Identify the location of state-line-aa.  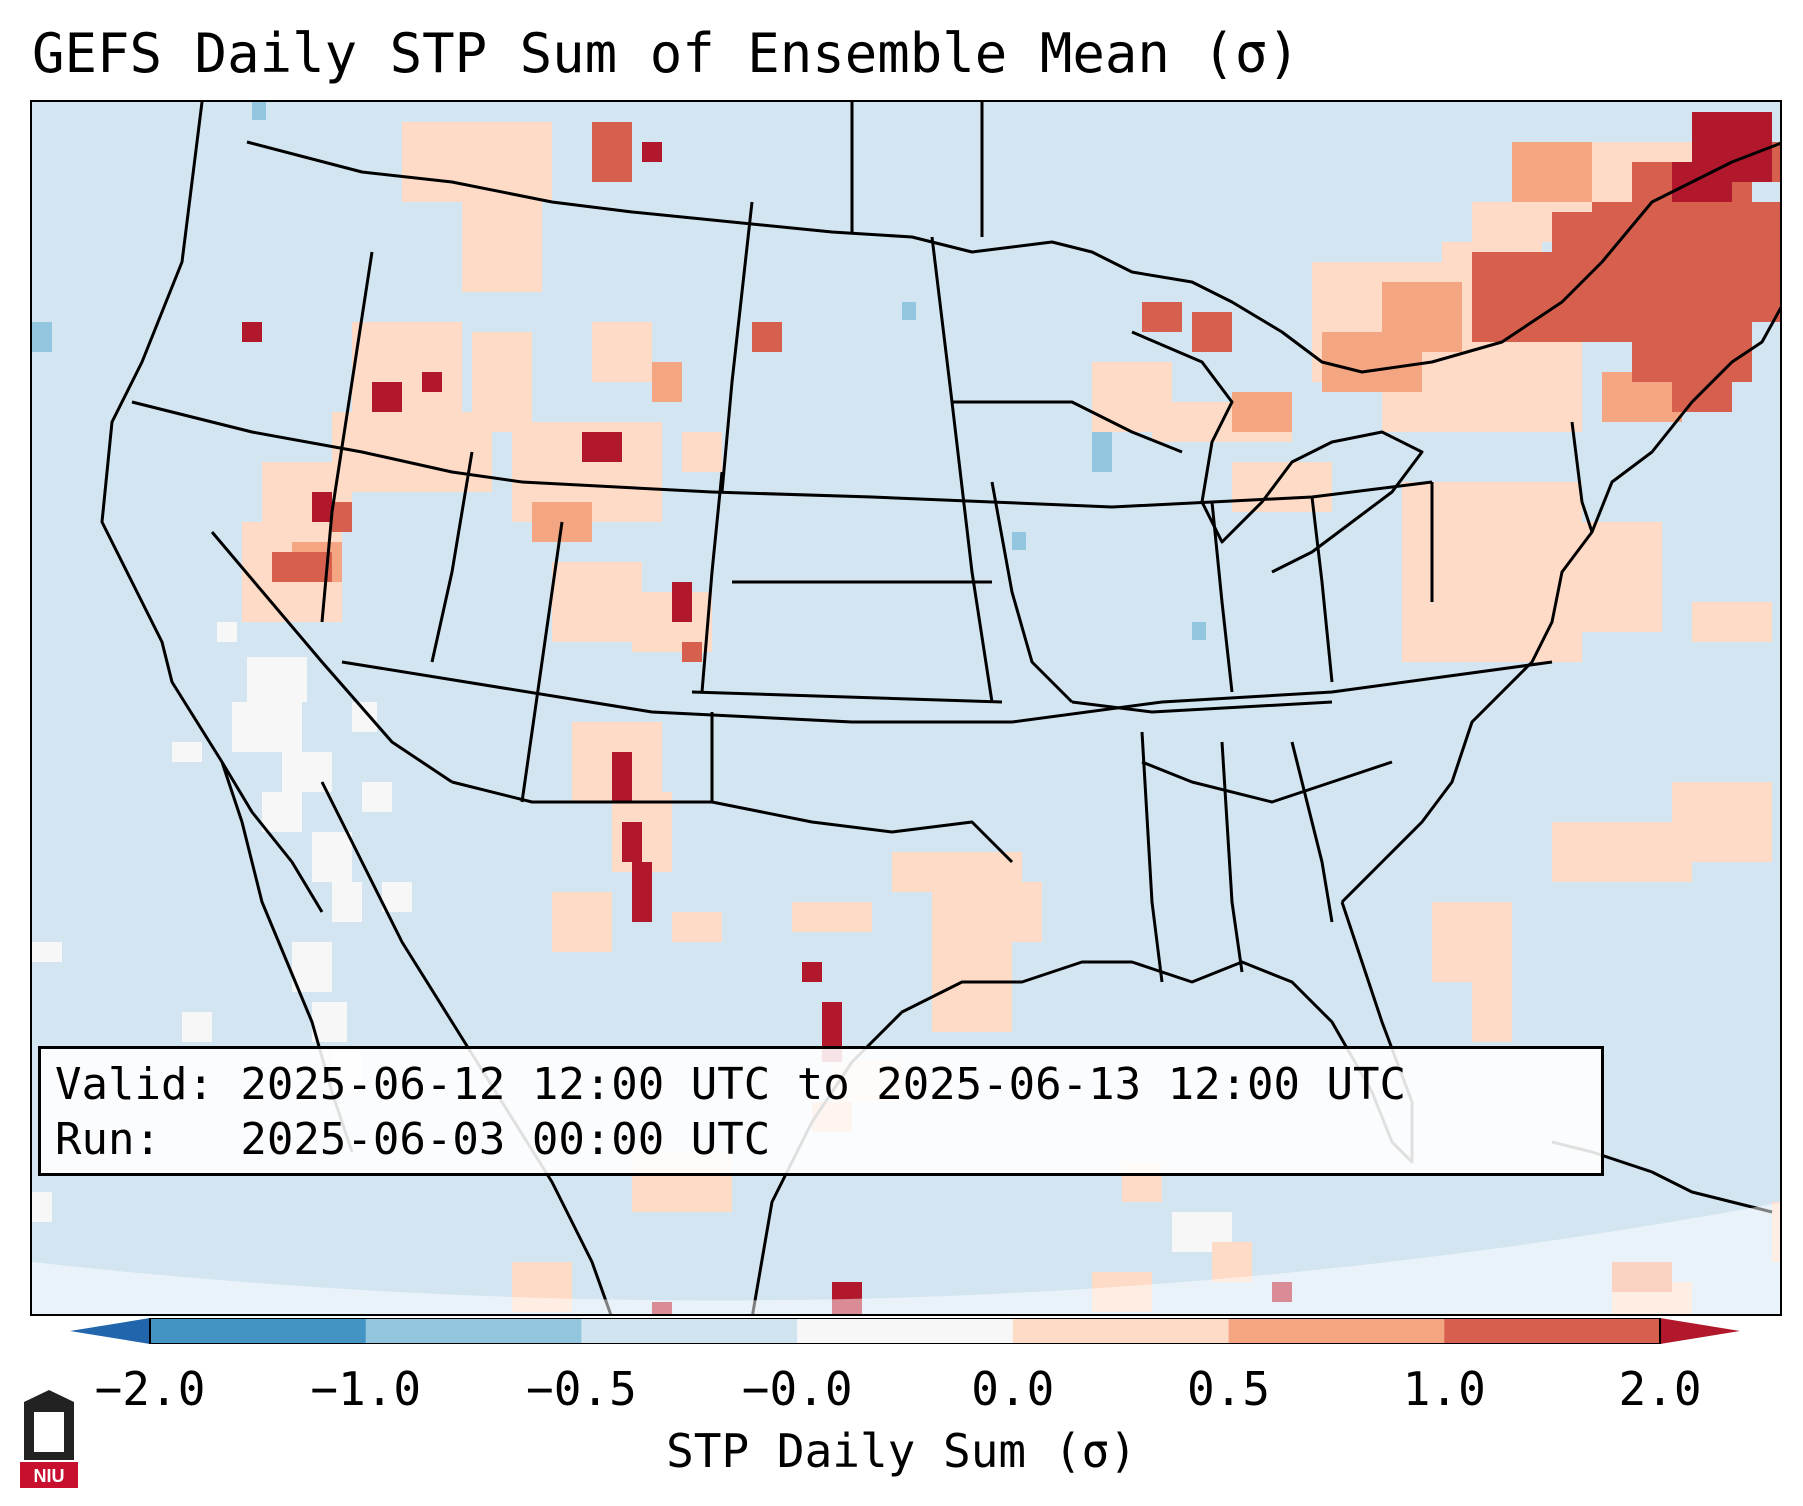
(1582, 477).